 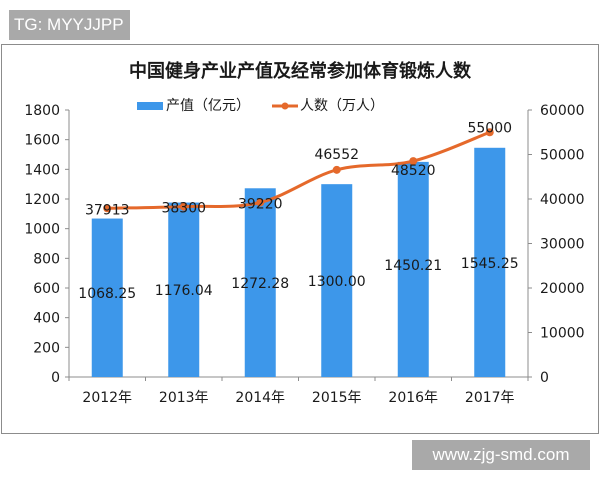 I want to click on line-series, so click(x=298, y=170).